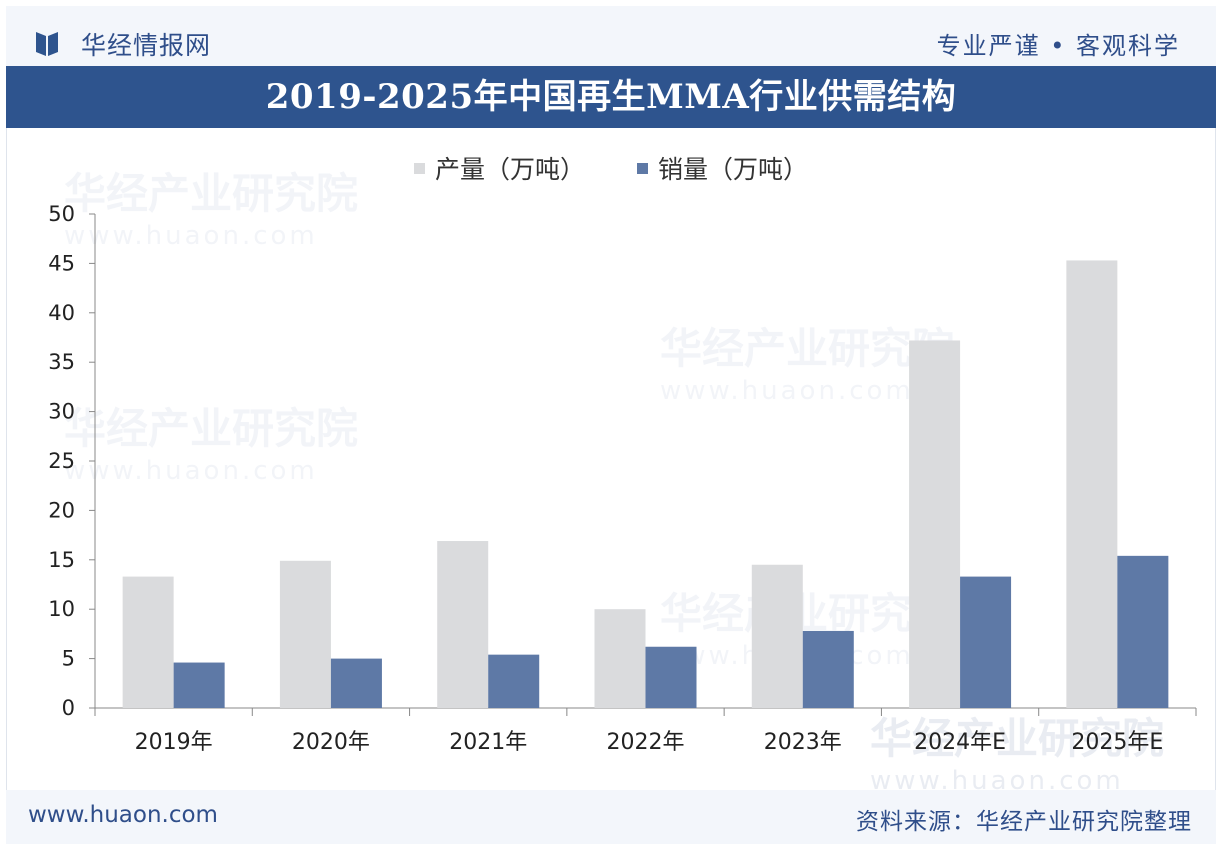  What do you see at coordinates (68, 708) in the screenshot?
I see `y-tick-label: 0` at bounding box center [68, 708].